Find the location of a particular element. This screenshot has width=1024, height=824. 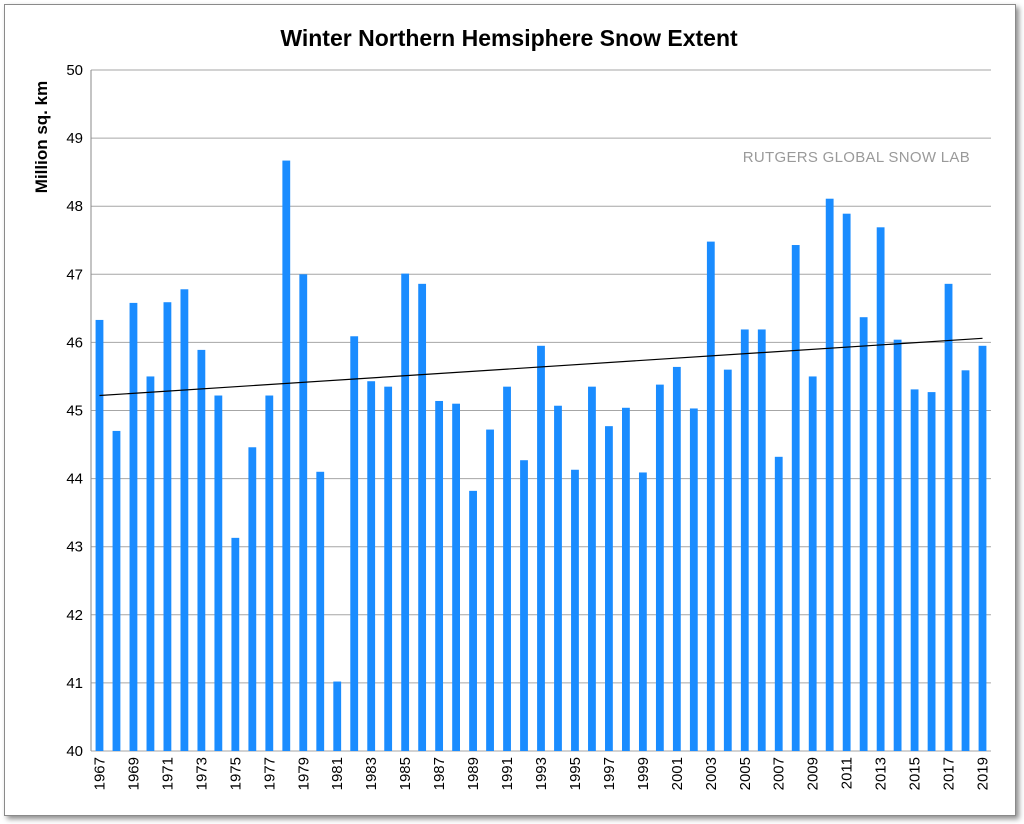

trend-line is located at coordinates (541, 367).